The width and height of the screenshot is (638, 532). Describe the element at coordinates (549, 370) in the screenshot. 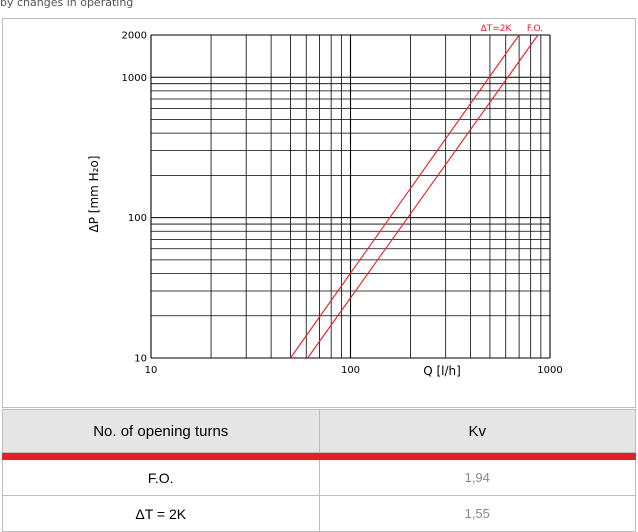

I see `x-tick-label: 1000` at that location.